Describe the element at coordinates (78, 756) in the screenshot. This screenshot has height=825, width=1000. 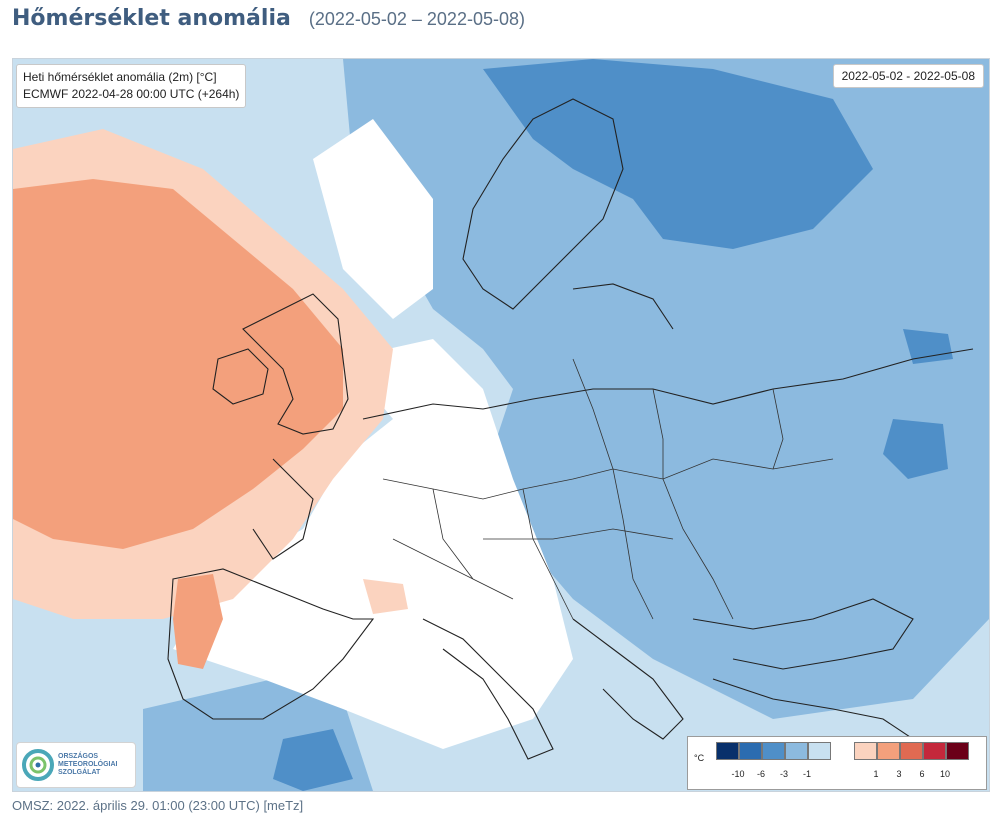
I see `logo-line-1: ORSZÁGOS` at that location.